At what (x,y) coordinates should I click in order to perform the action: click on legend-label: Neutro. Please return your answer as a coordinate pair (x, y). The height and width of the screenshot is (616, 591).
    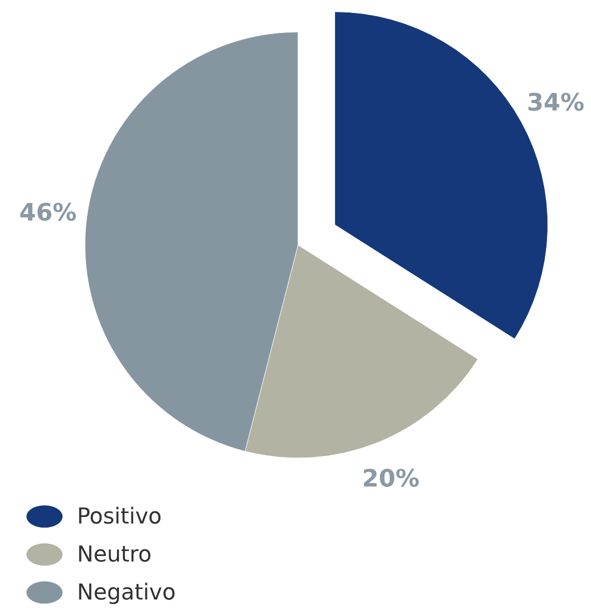
    Looking at the image, I should click on (114, 555).